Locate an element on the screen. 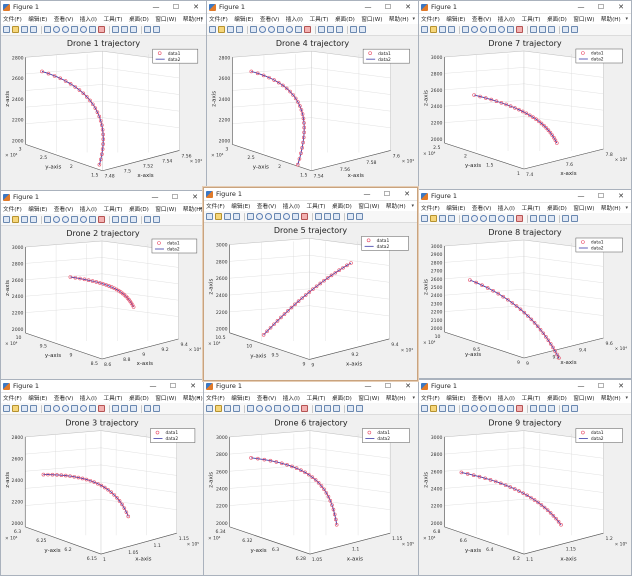 Image resolution: width=632 pixels, height=576 pixels. maximize-button: ☐ is located at coordinates (387, 194).